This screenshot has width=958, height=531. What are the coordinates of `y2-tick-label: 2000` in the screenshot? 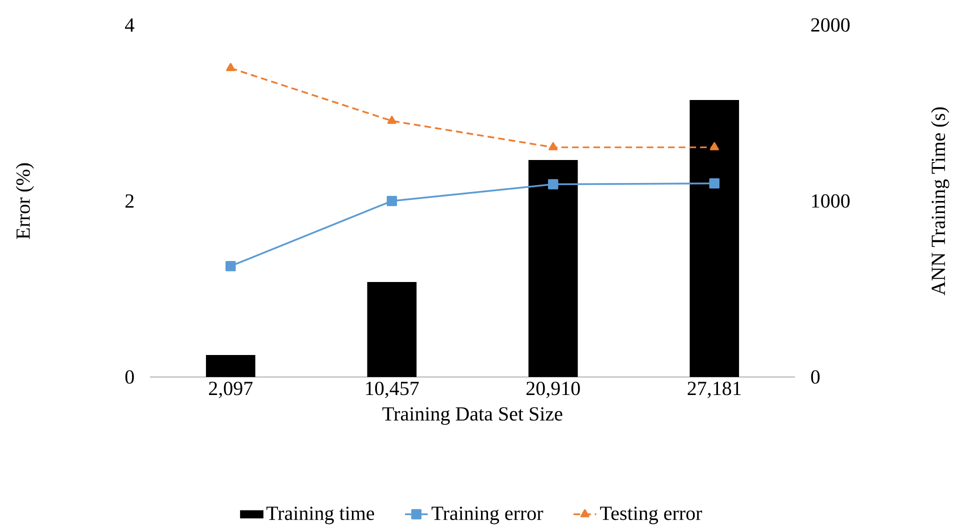 It's located at (830, 25).